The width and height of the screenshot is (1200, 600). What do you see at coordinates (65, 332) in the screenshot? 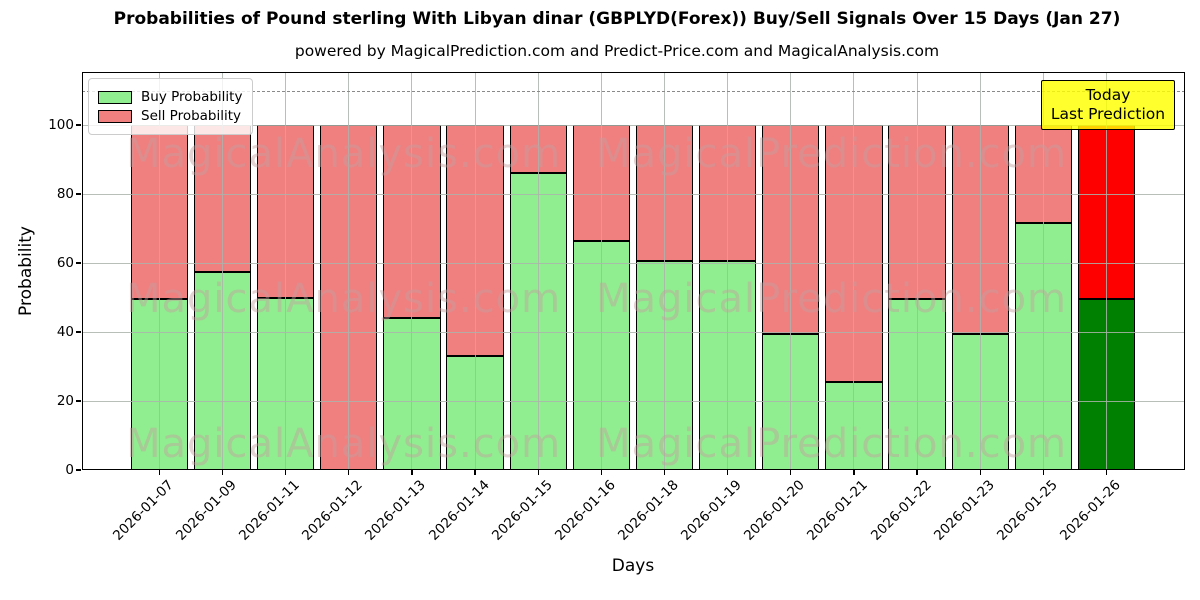
I see `y-tick-label: 40` at bounding box center [65, 332].